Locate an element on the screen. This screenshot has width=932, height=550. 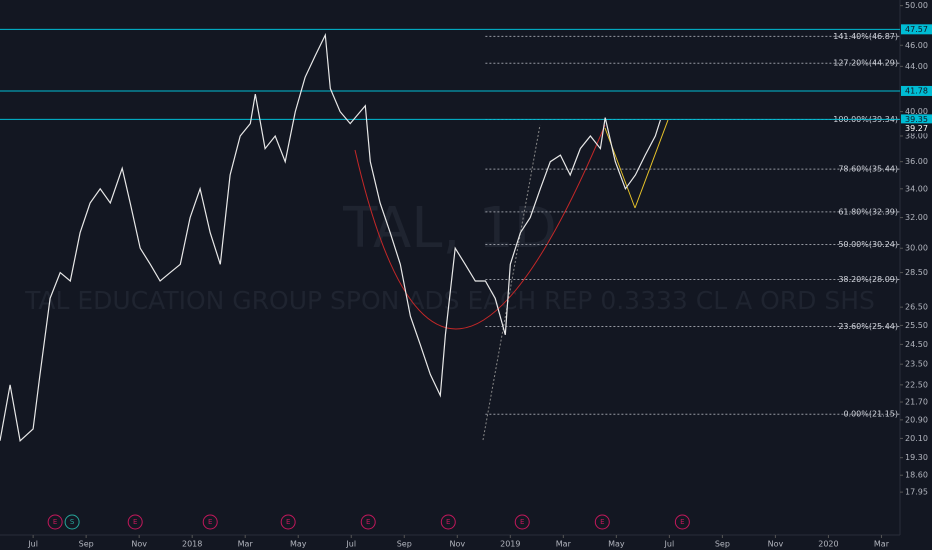
y-tick-label: 20.10 is located at coordinates (916, 438).